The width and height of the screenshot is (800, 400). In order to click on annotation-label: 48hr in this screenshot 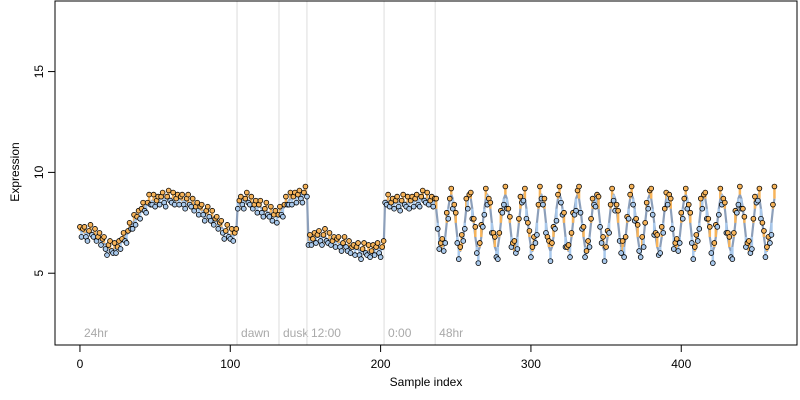, I will do `click(451, 333)`.